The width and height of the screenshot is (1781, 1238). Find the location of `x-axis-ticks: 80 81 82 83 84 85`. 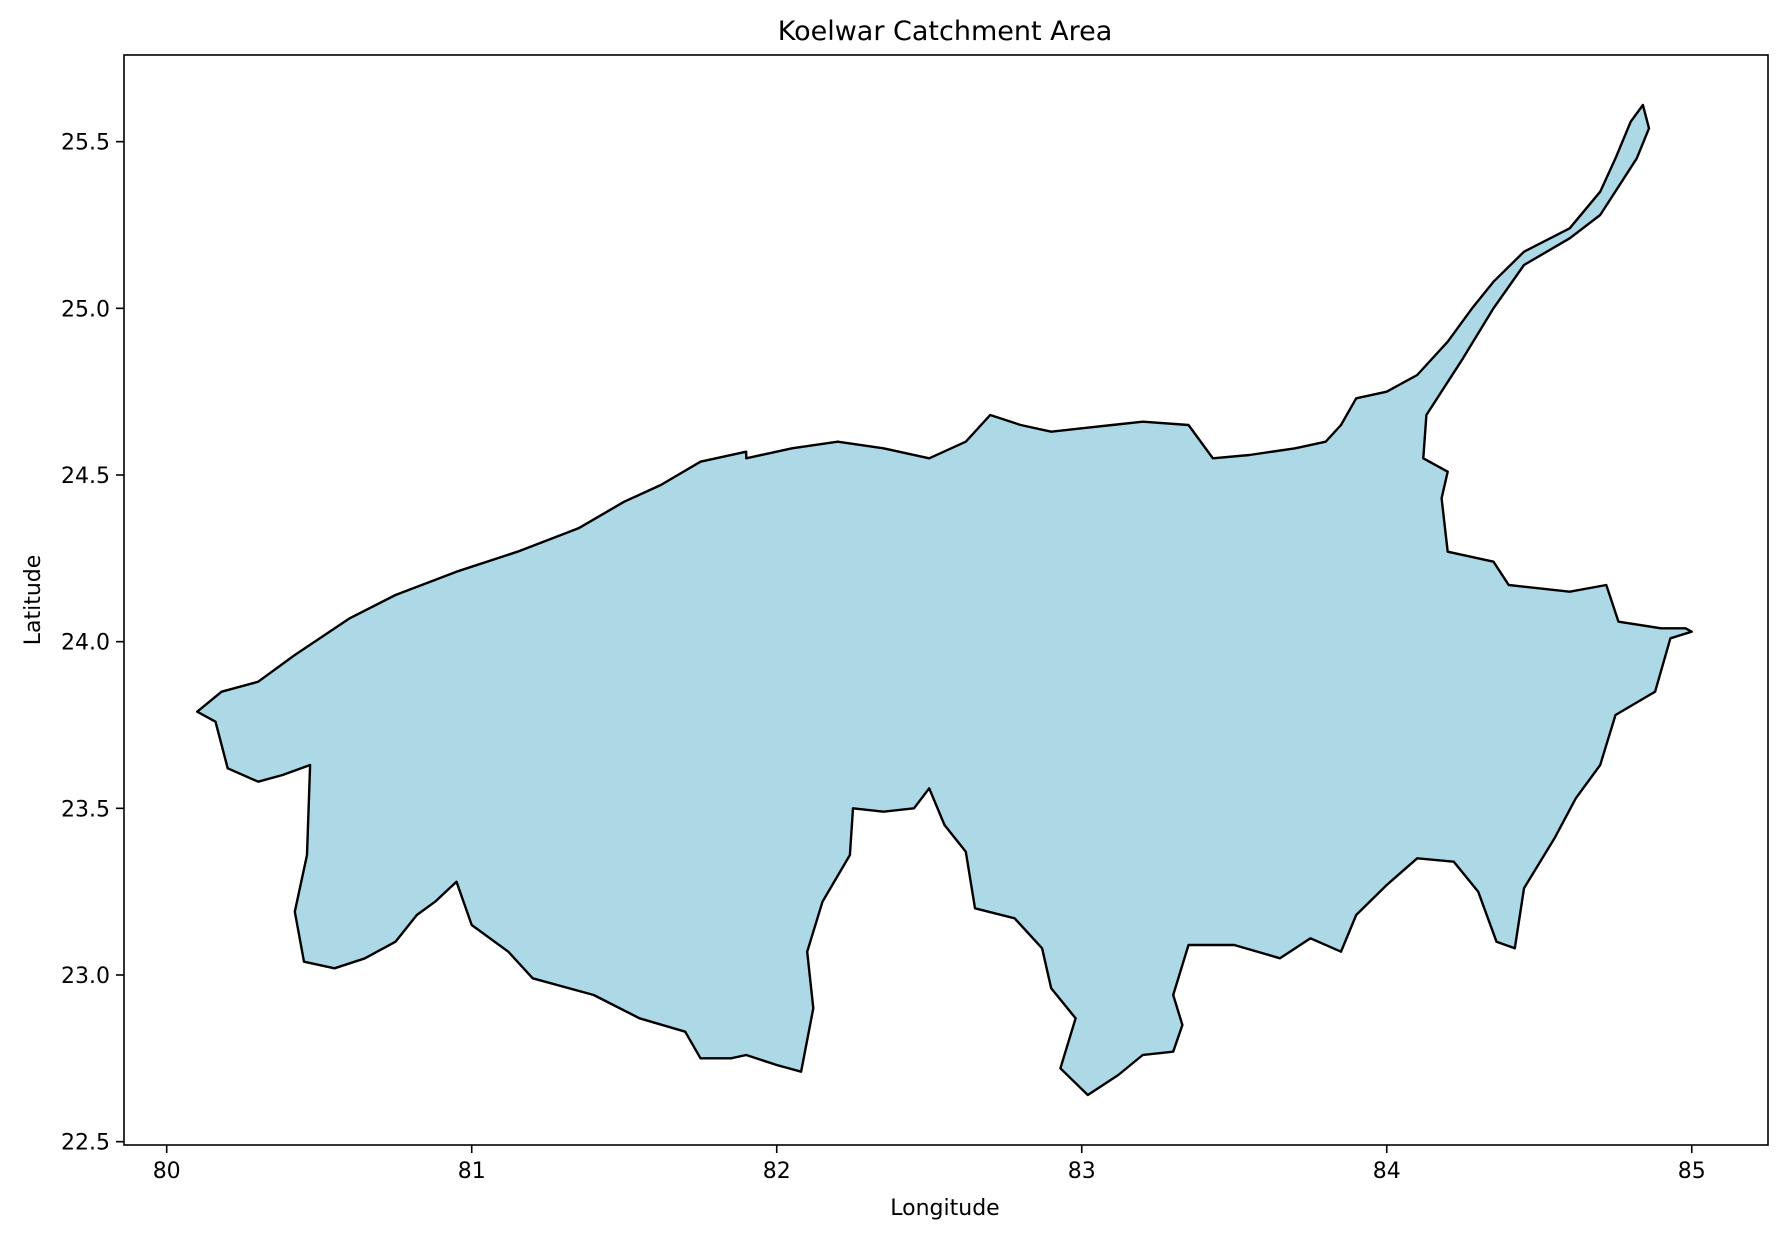

x-axis-ticks: 80 81 82 83 84 85 is located at coordinates (929, 1164).